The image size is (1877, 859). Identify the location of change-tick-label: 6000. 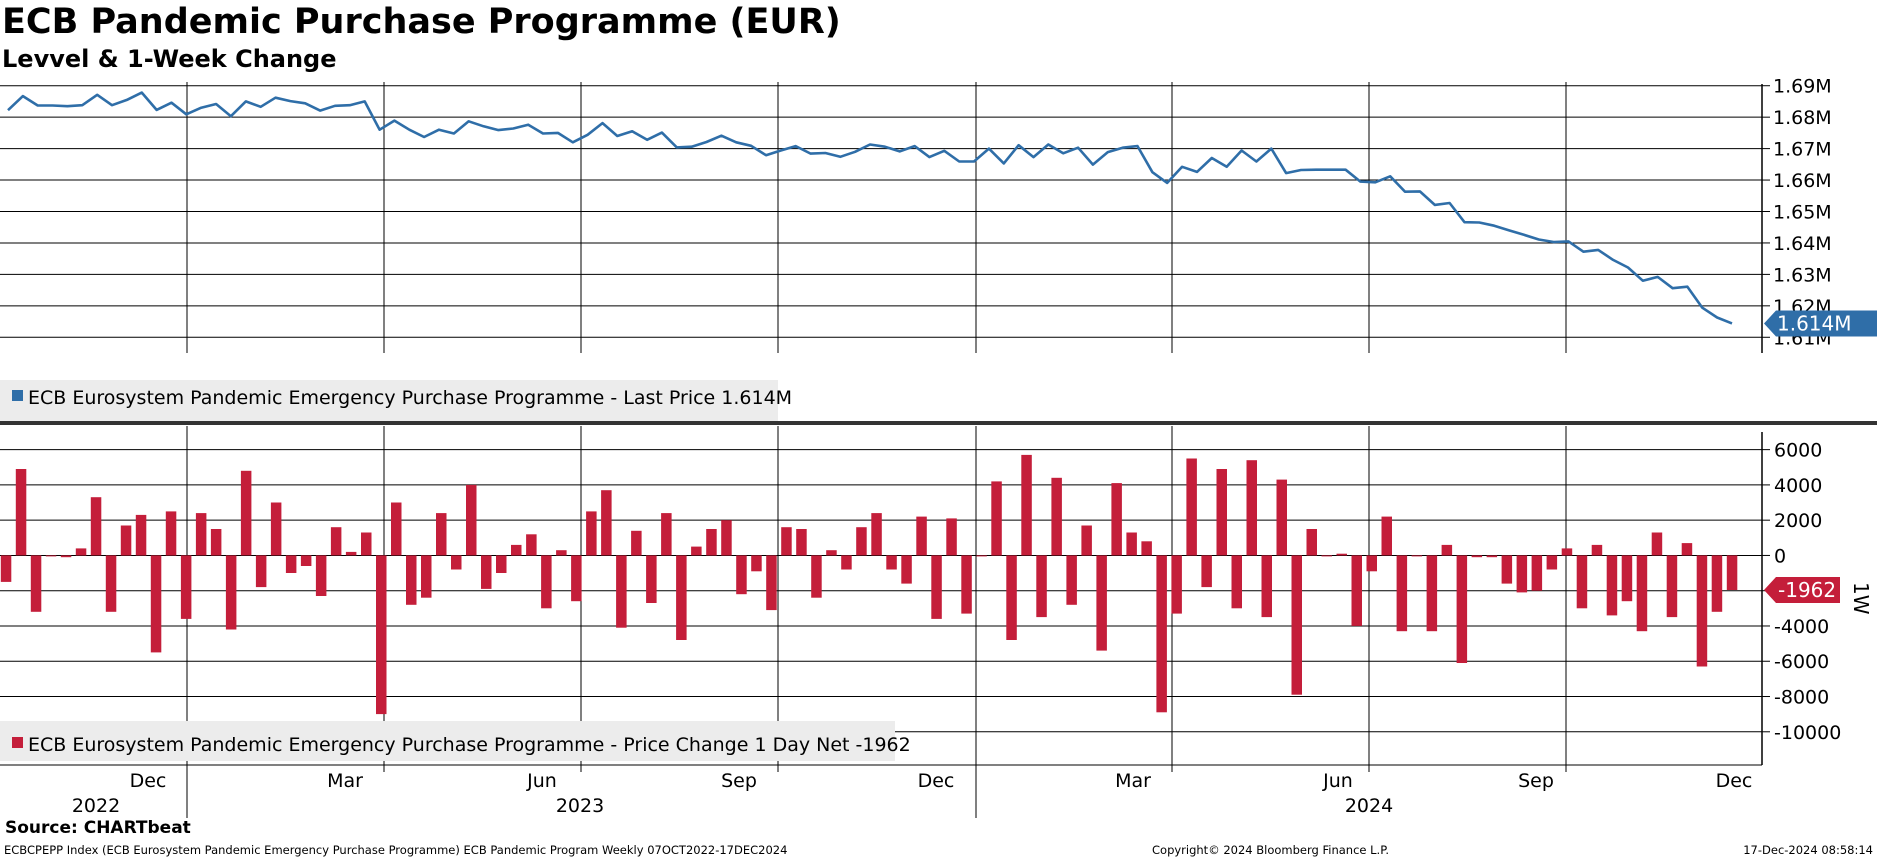
(1798, 451).